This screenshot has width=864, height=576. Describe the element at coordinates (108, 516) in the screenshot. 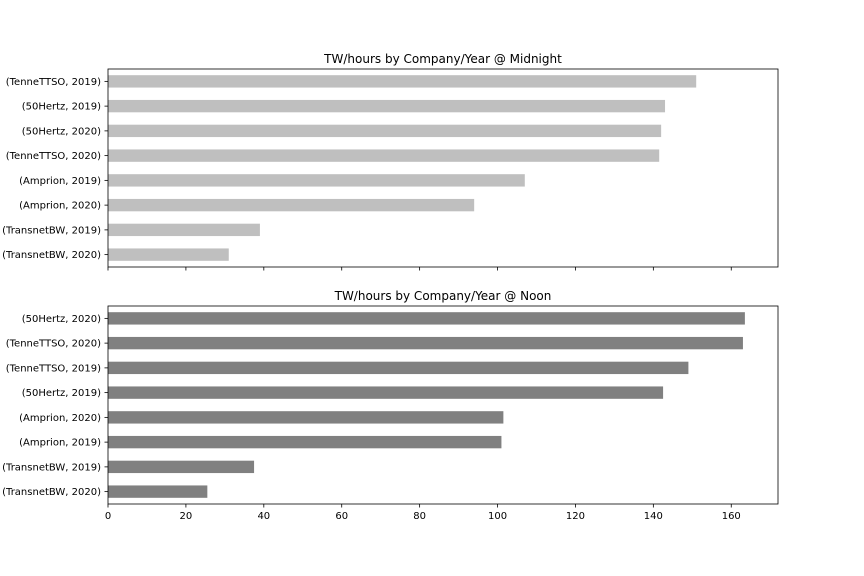

I see `noon-xtick-label: 0` at that location.